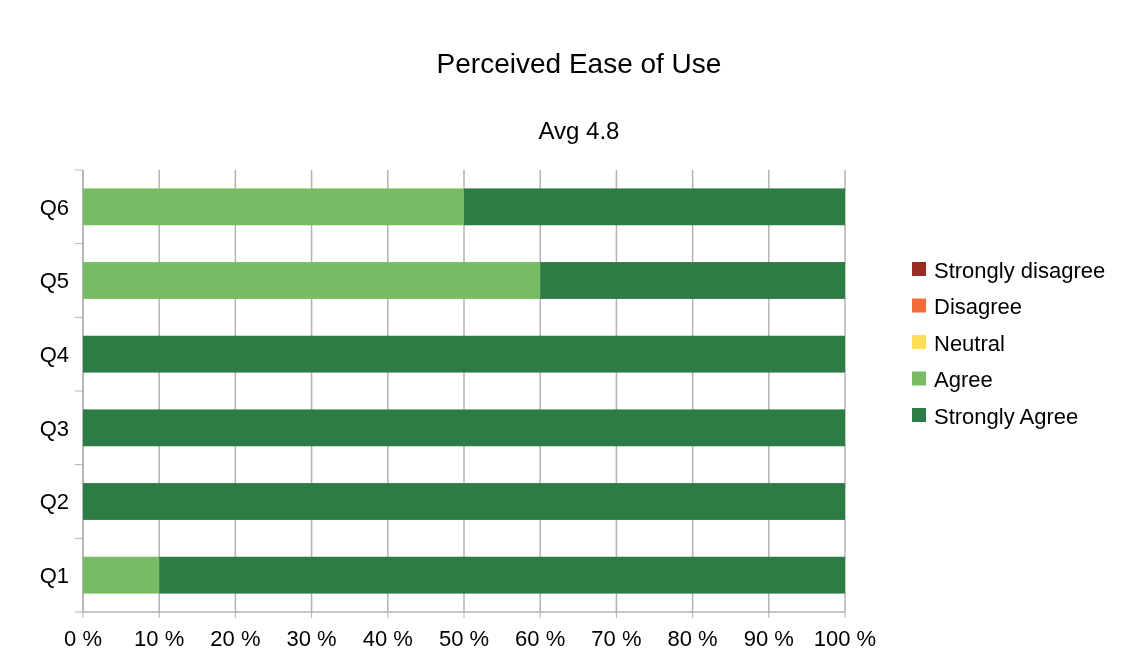  I want to click on x-tick-label: 70 %, so click(616, 638).